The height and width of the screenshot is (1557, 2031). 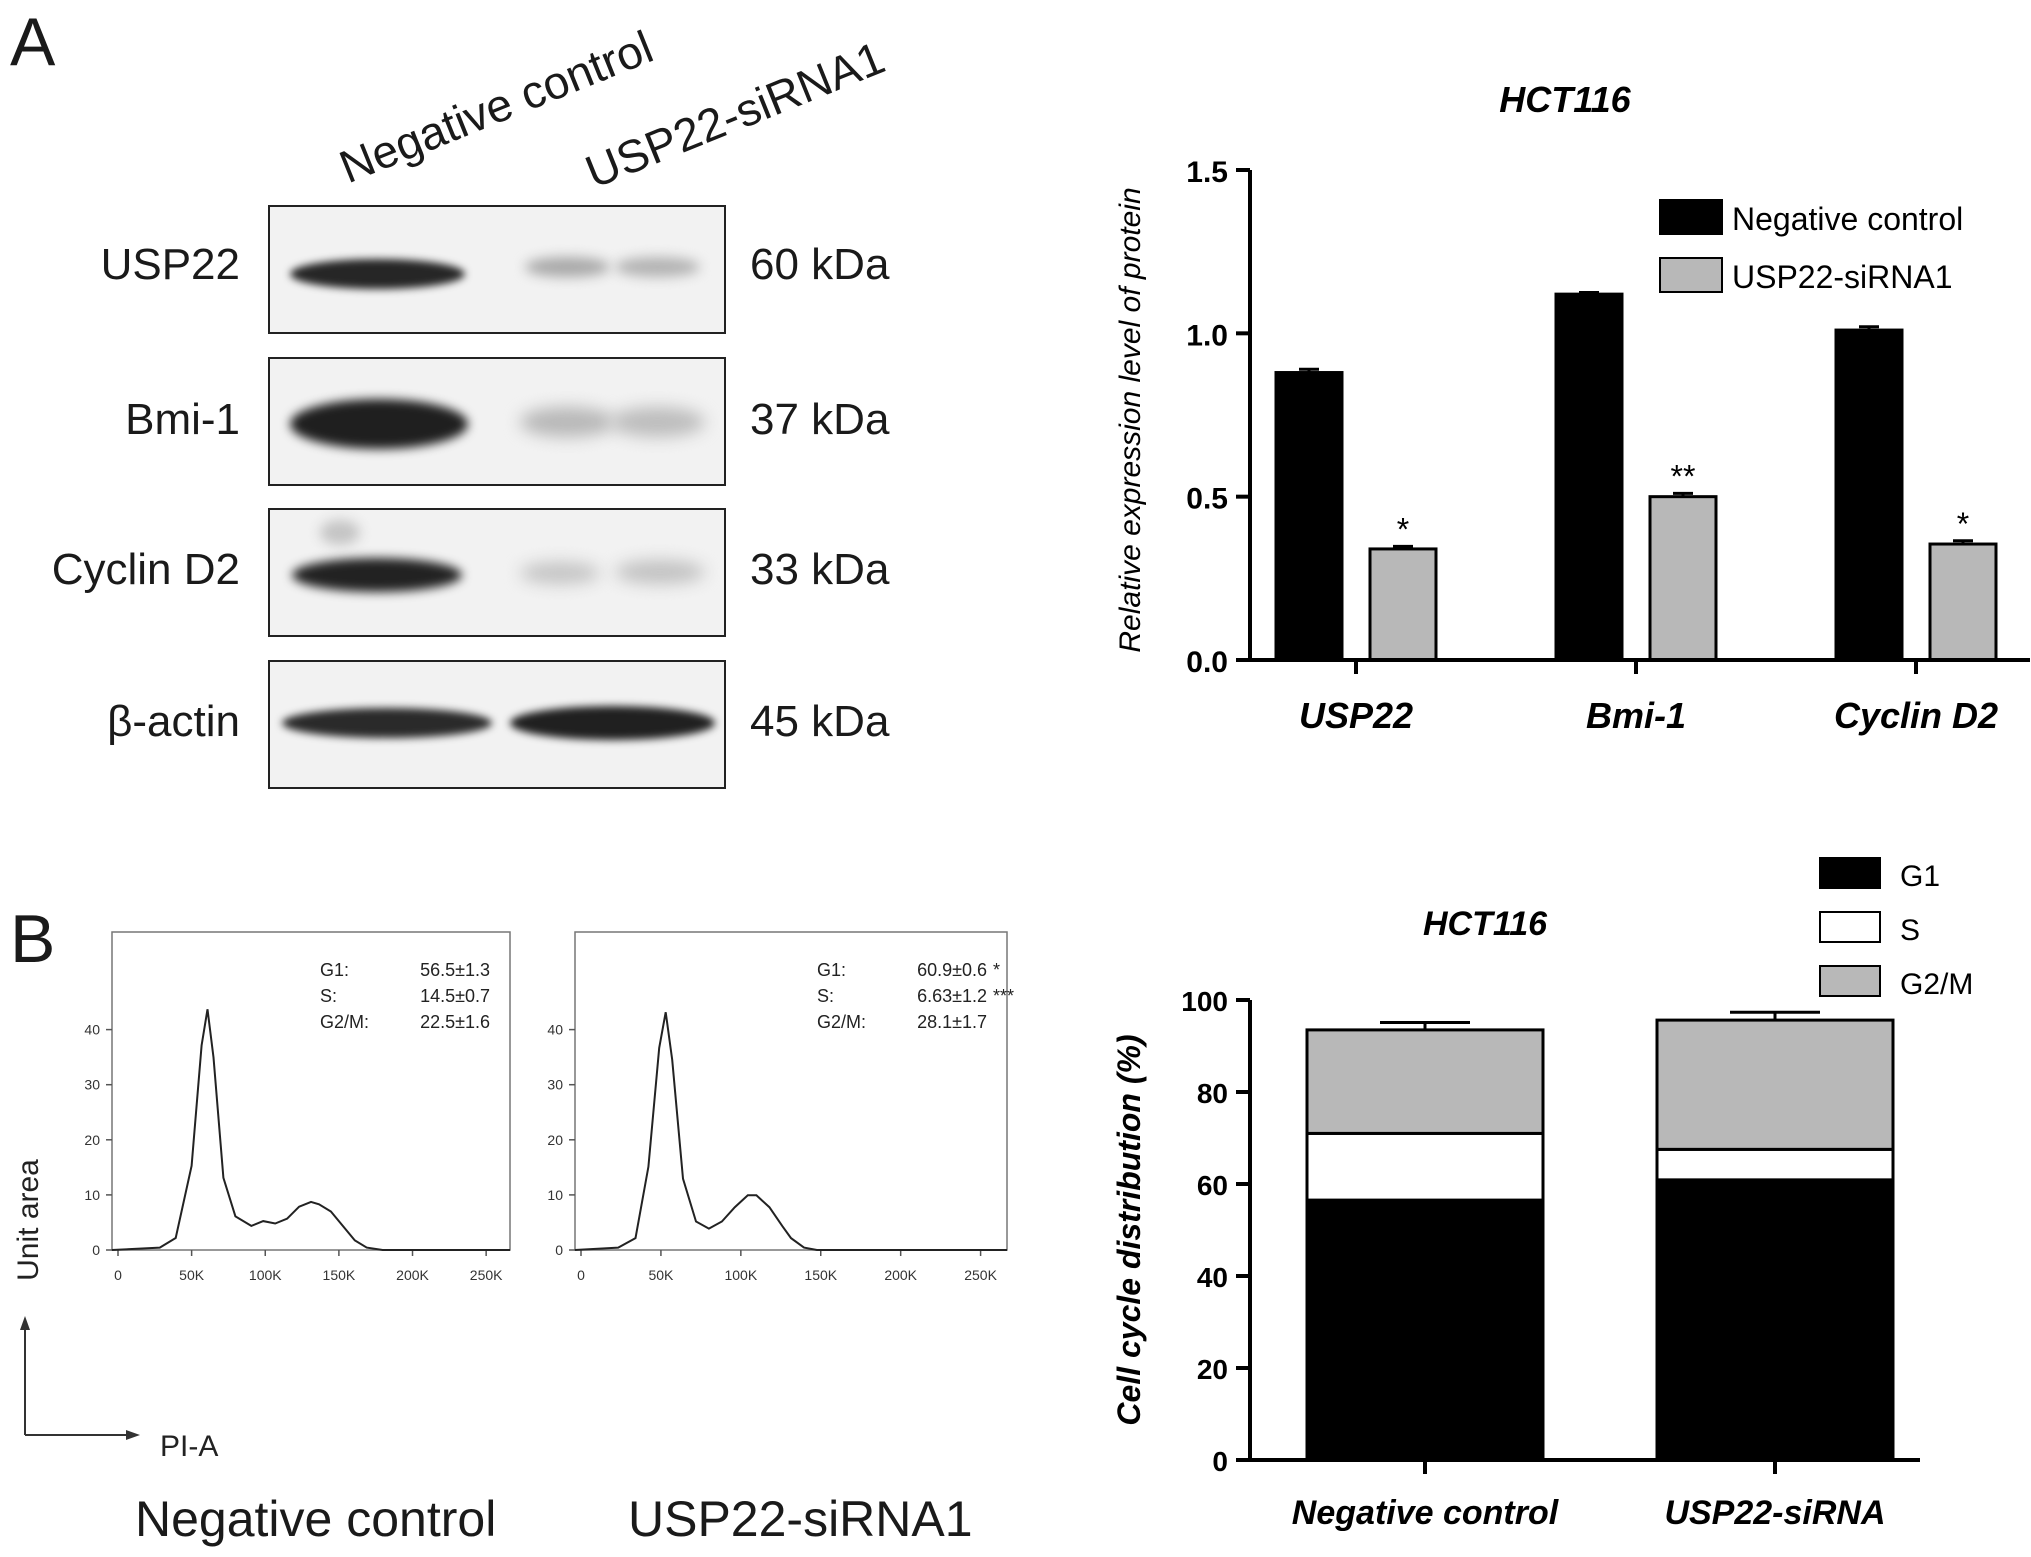 What do you see at coordinates (1204, 1001) in the screenshot?
I see `y-tick-label: 100` at bounding box center [1204, 1001].